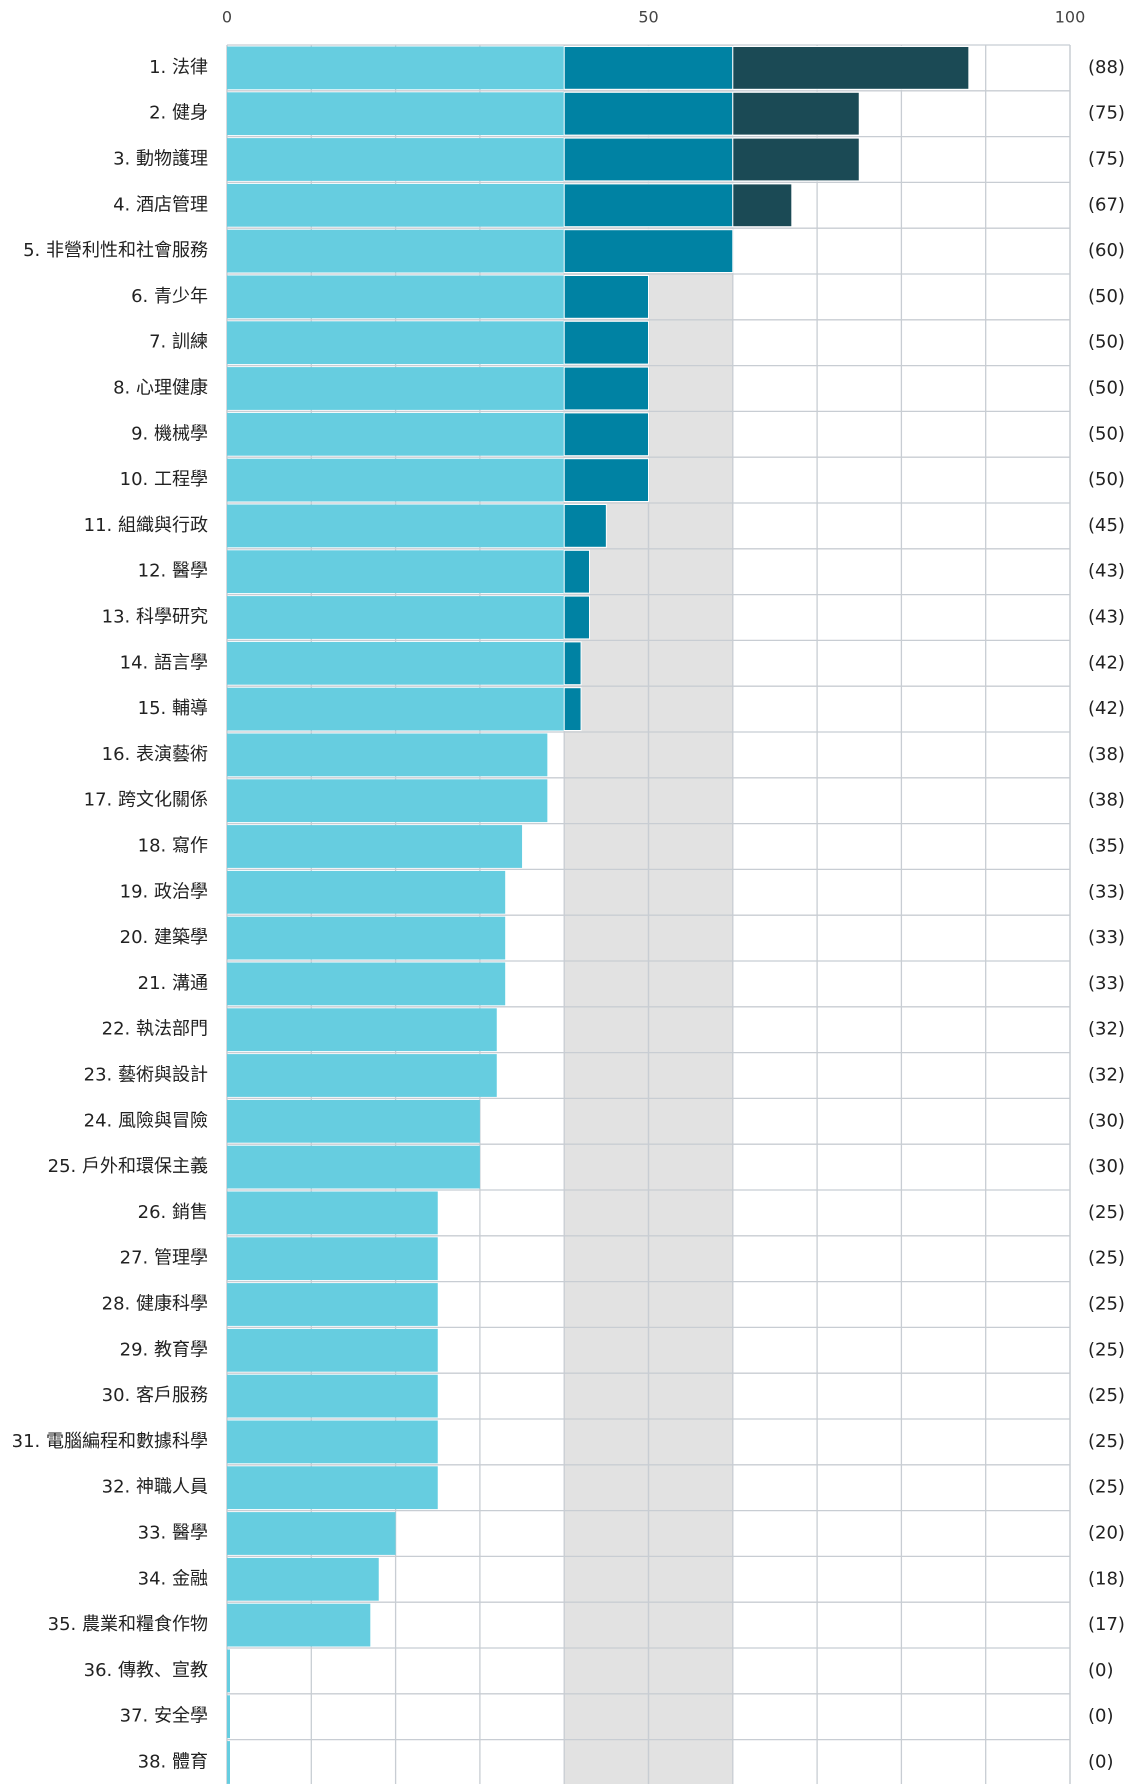 The image size is (1136, 1784). I want to click on category-label: 4. 酒店管理, so click(160, 204).